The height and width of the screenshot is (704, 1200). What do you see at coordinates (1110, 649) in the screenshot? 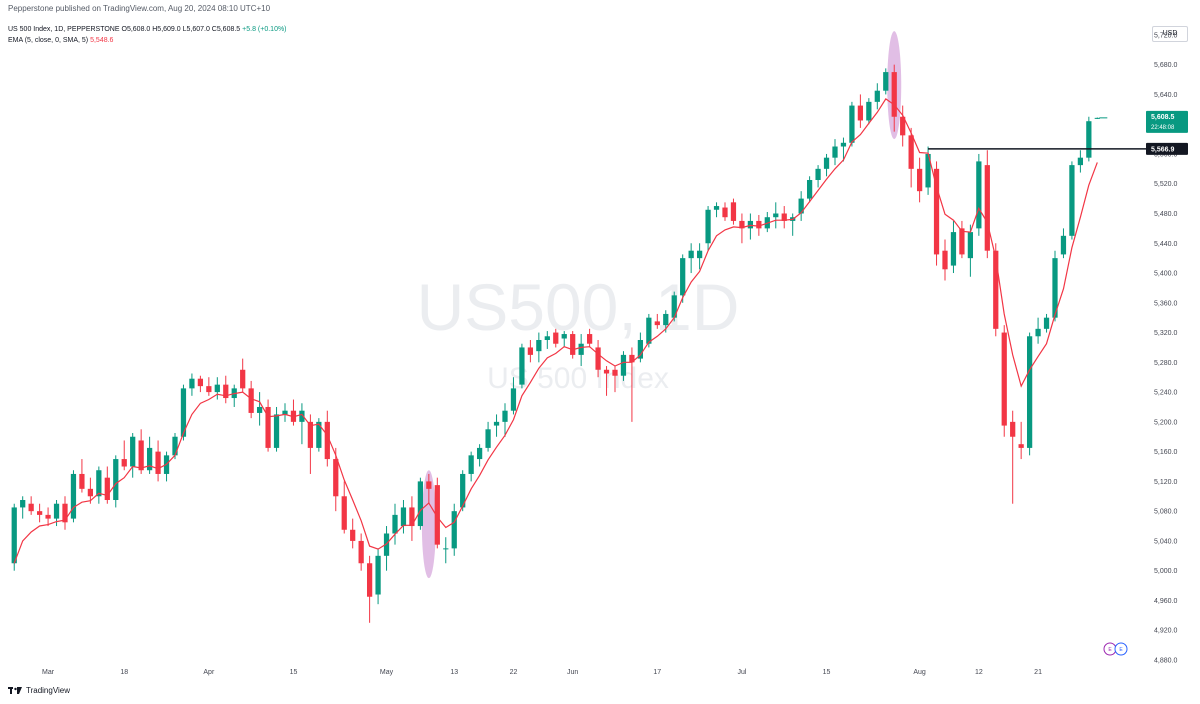
I see `alert-icon: E` at bounding box center [1110, 649].